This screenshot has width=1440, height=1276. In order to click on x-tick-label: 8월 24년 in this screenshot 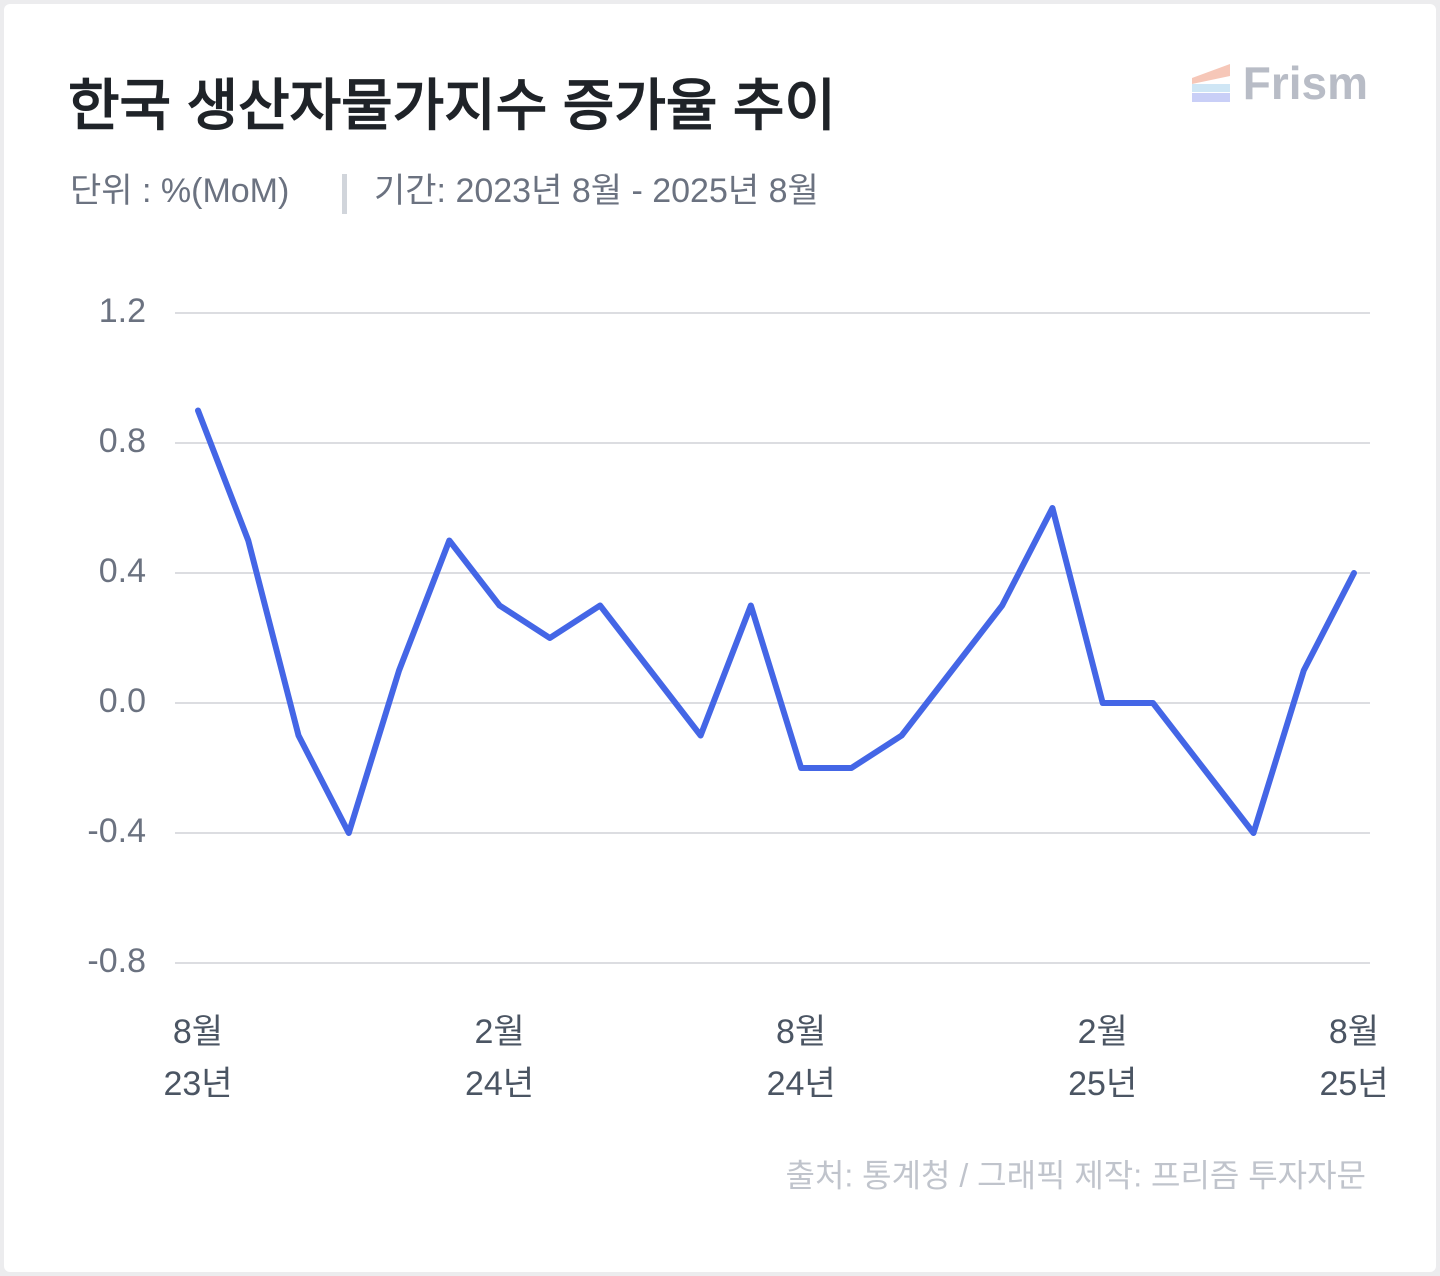, I will do `click(801, 1058)`.